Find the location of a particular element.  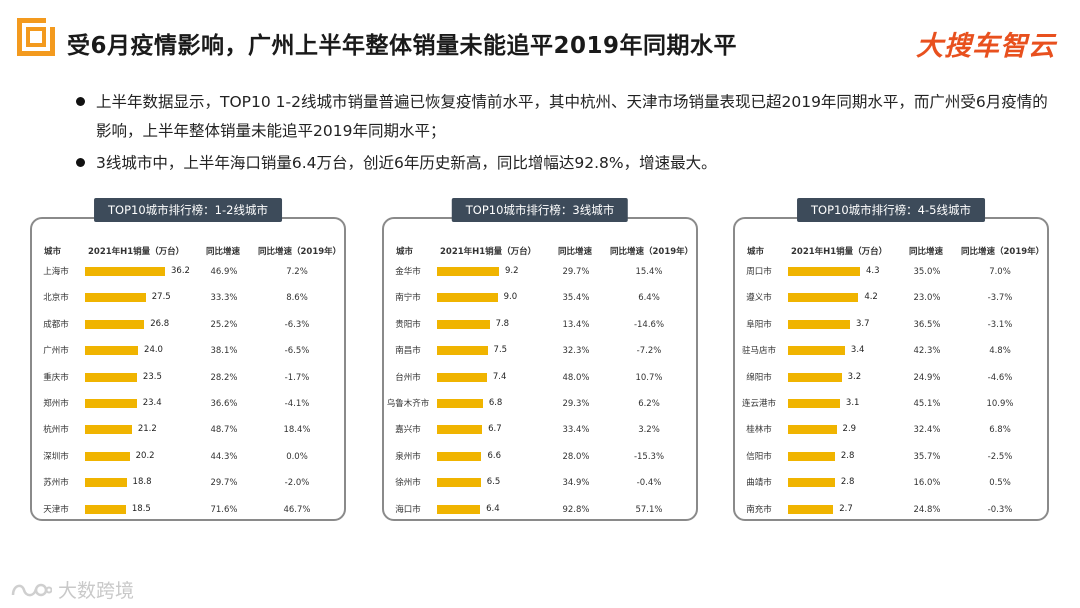

yoy2019-value: 6.8% is located at coordinates (1000, 430).